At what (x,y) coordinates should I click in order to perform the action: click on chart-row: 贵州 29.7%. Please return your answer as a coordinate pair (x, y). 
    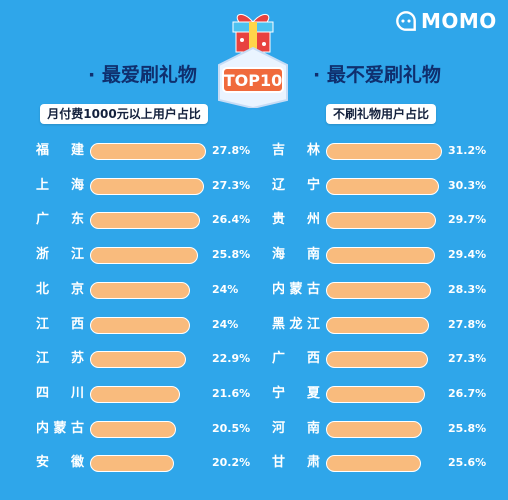
    Looking at the image, I should click on (379, 220).